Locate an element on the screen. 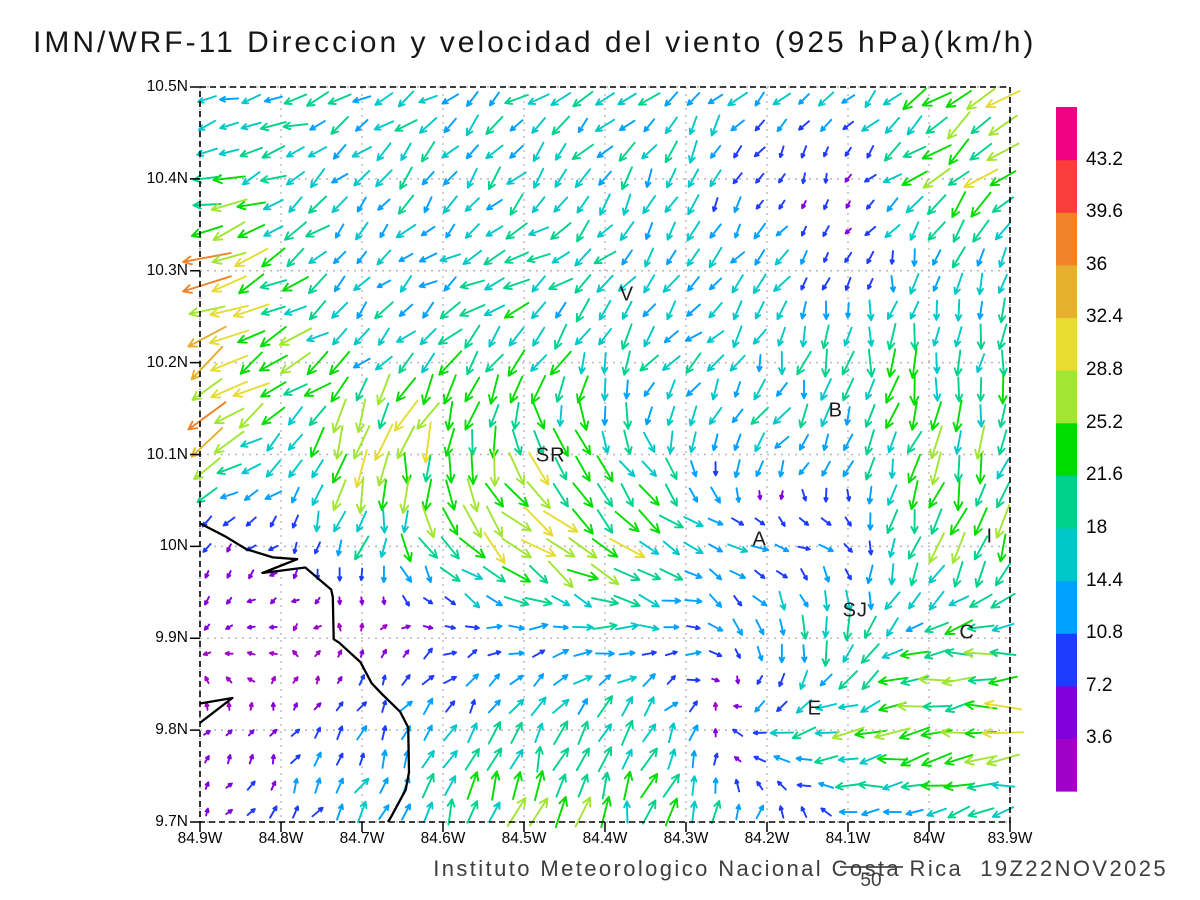 This screenshot has height=900, width=1200. x-tick-label: 83.9W is located at coordinates (1010, 838).